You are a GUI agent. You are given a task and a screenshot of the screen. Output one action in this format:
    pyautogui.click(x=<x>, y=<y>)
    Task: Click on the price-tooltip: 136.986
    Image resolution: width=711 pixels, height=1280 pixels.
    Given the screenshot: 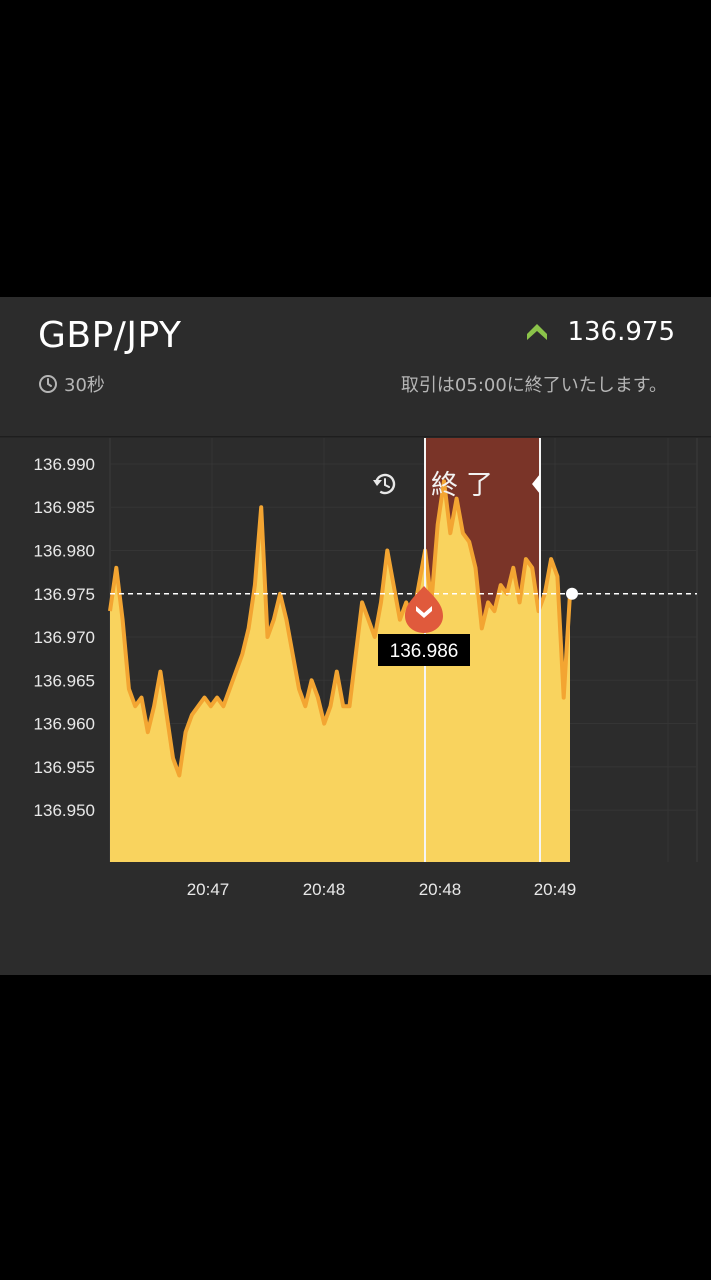 What is the action you would take?
    pyautogui.click(x=424, y=650)
    